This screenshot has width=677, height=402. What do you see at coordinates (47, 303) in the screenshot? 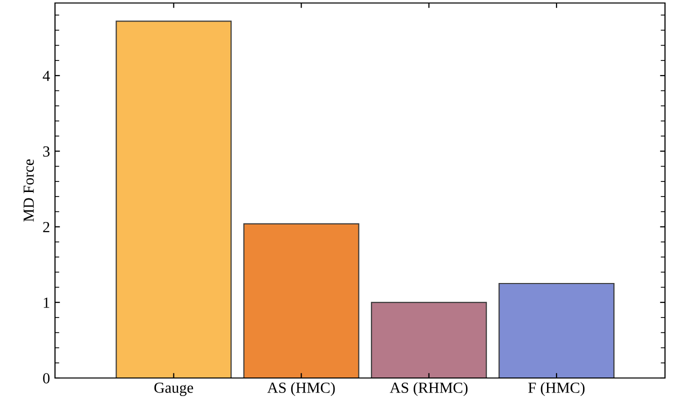
I see `y-tick-label: 1` at bounding box center [47, 303].